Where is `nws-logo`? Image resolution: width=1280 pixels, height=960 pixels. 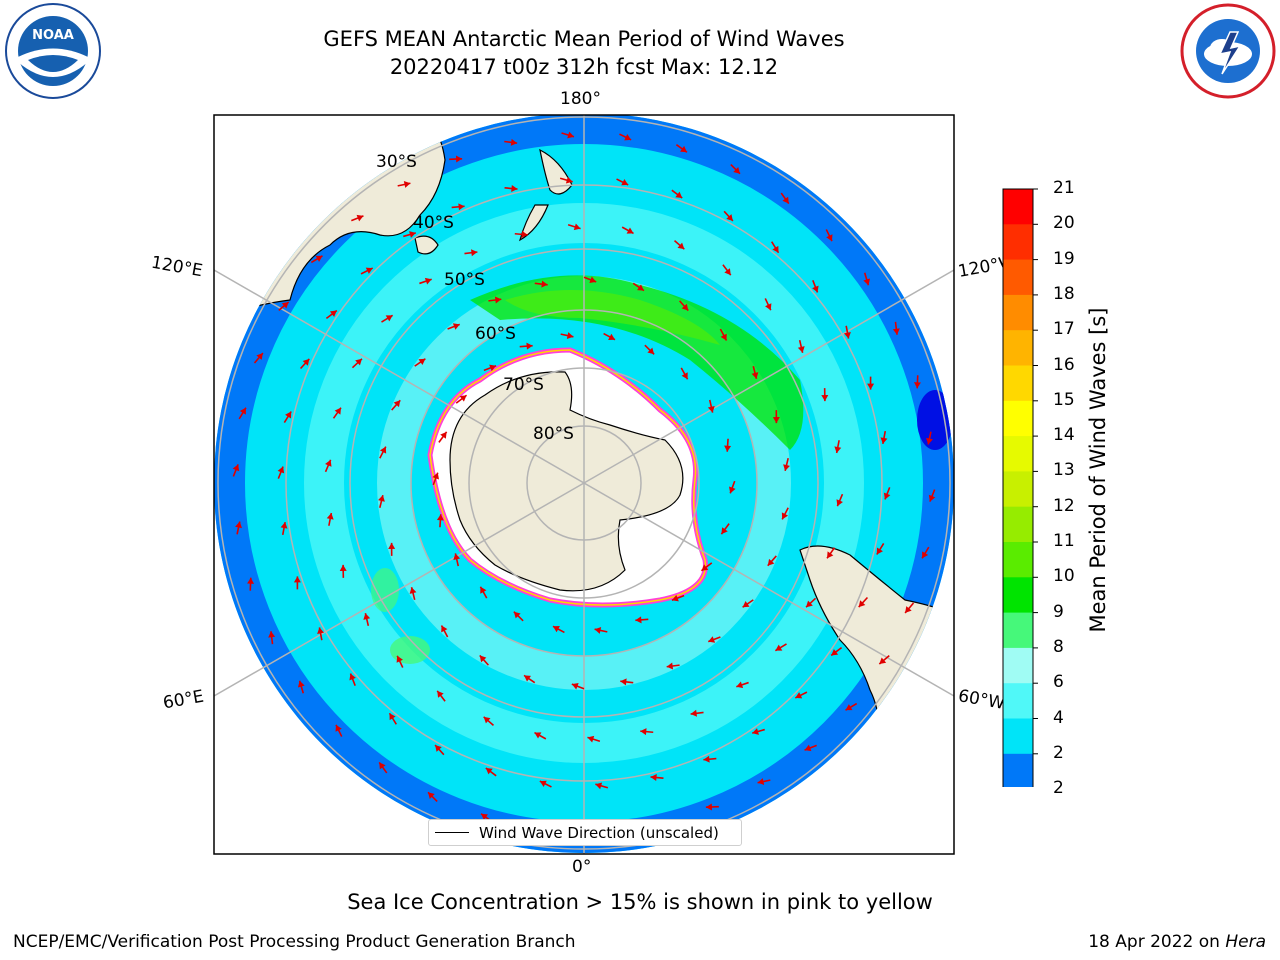 nws-logo is located at coordinates (1228, 51).